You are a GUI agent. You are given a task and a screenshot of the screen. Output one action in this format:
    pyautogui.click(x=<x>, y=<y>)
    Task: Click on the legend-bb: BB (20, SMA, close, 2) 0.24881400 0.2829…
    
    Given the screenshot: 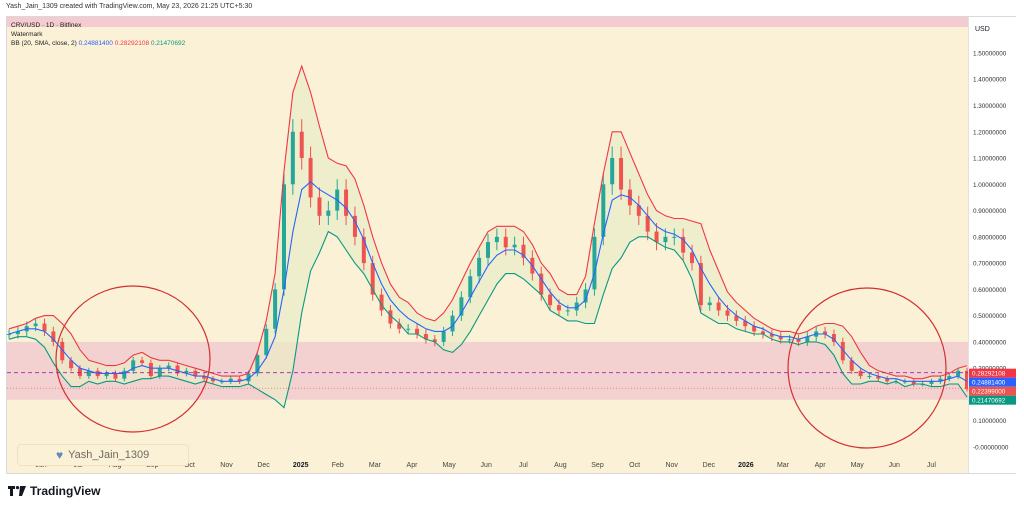 What is the action you would take?
    pyautogui.click(x=98, y=43)
    